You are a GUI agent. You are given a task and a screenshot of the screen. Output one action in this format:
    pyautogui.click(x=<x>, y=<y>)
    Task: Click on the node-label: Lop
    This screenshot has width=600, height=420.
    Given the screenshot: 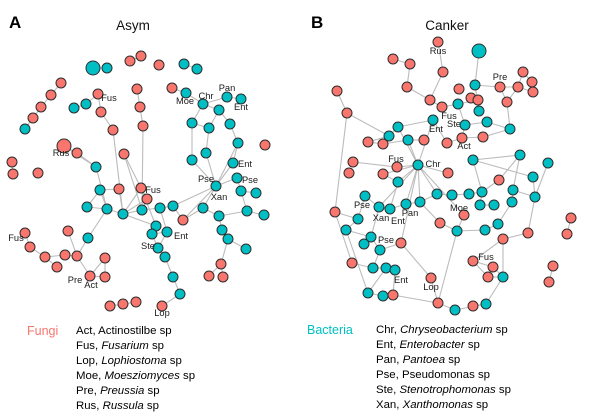 What is the action you would take?
    pyautogui.click(x=431, y=287)
    